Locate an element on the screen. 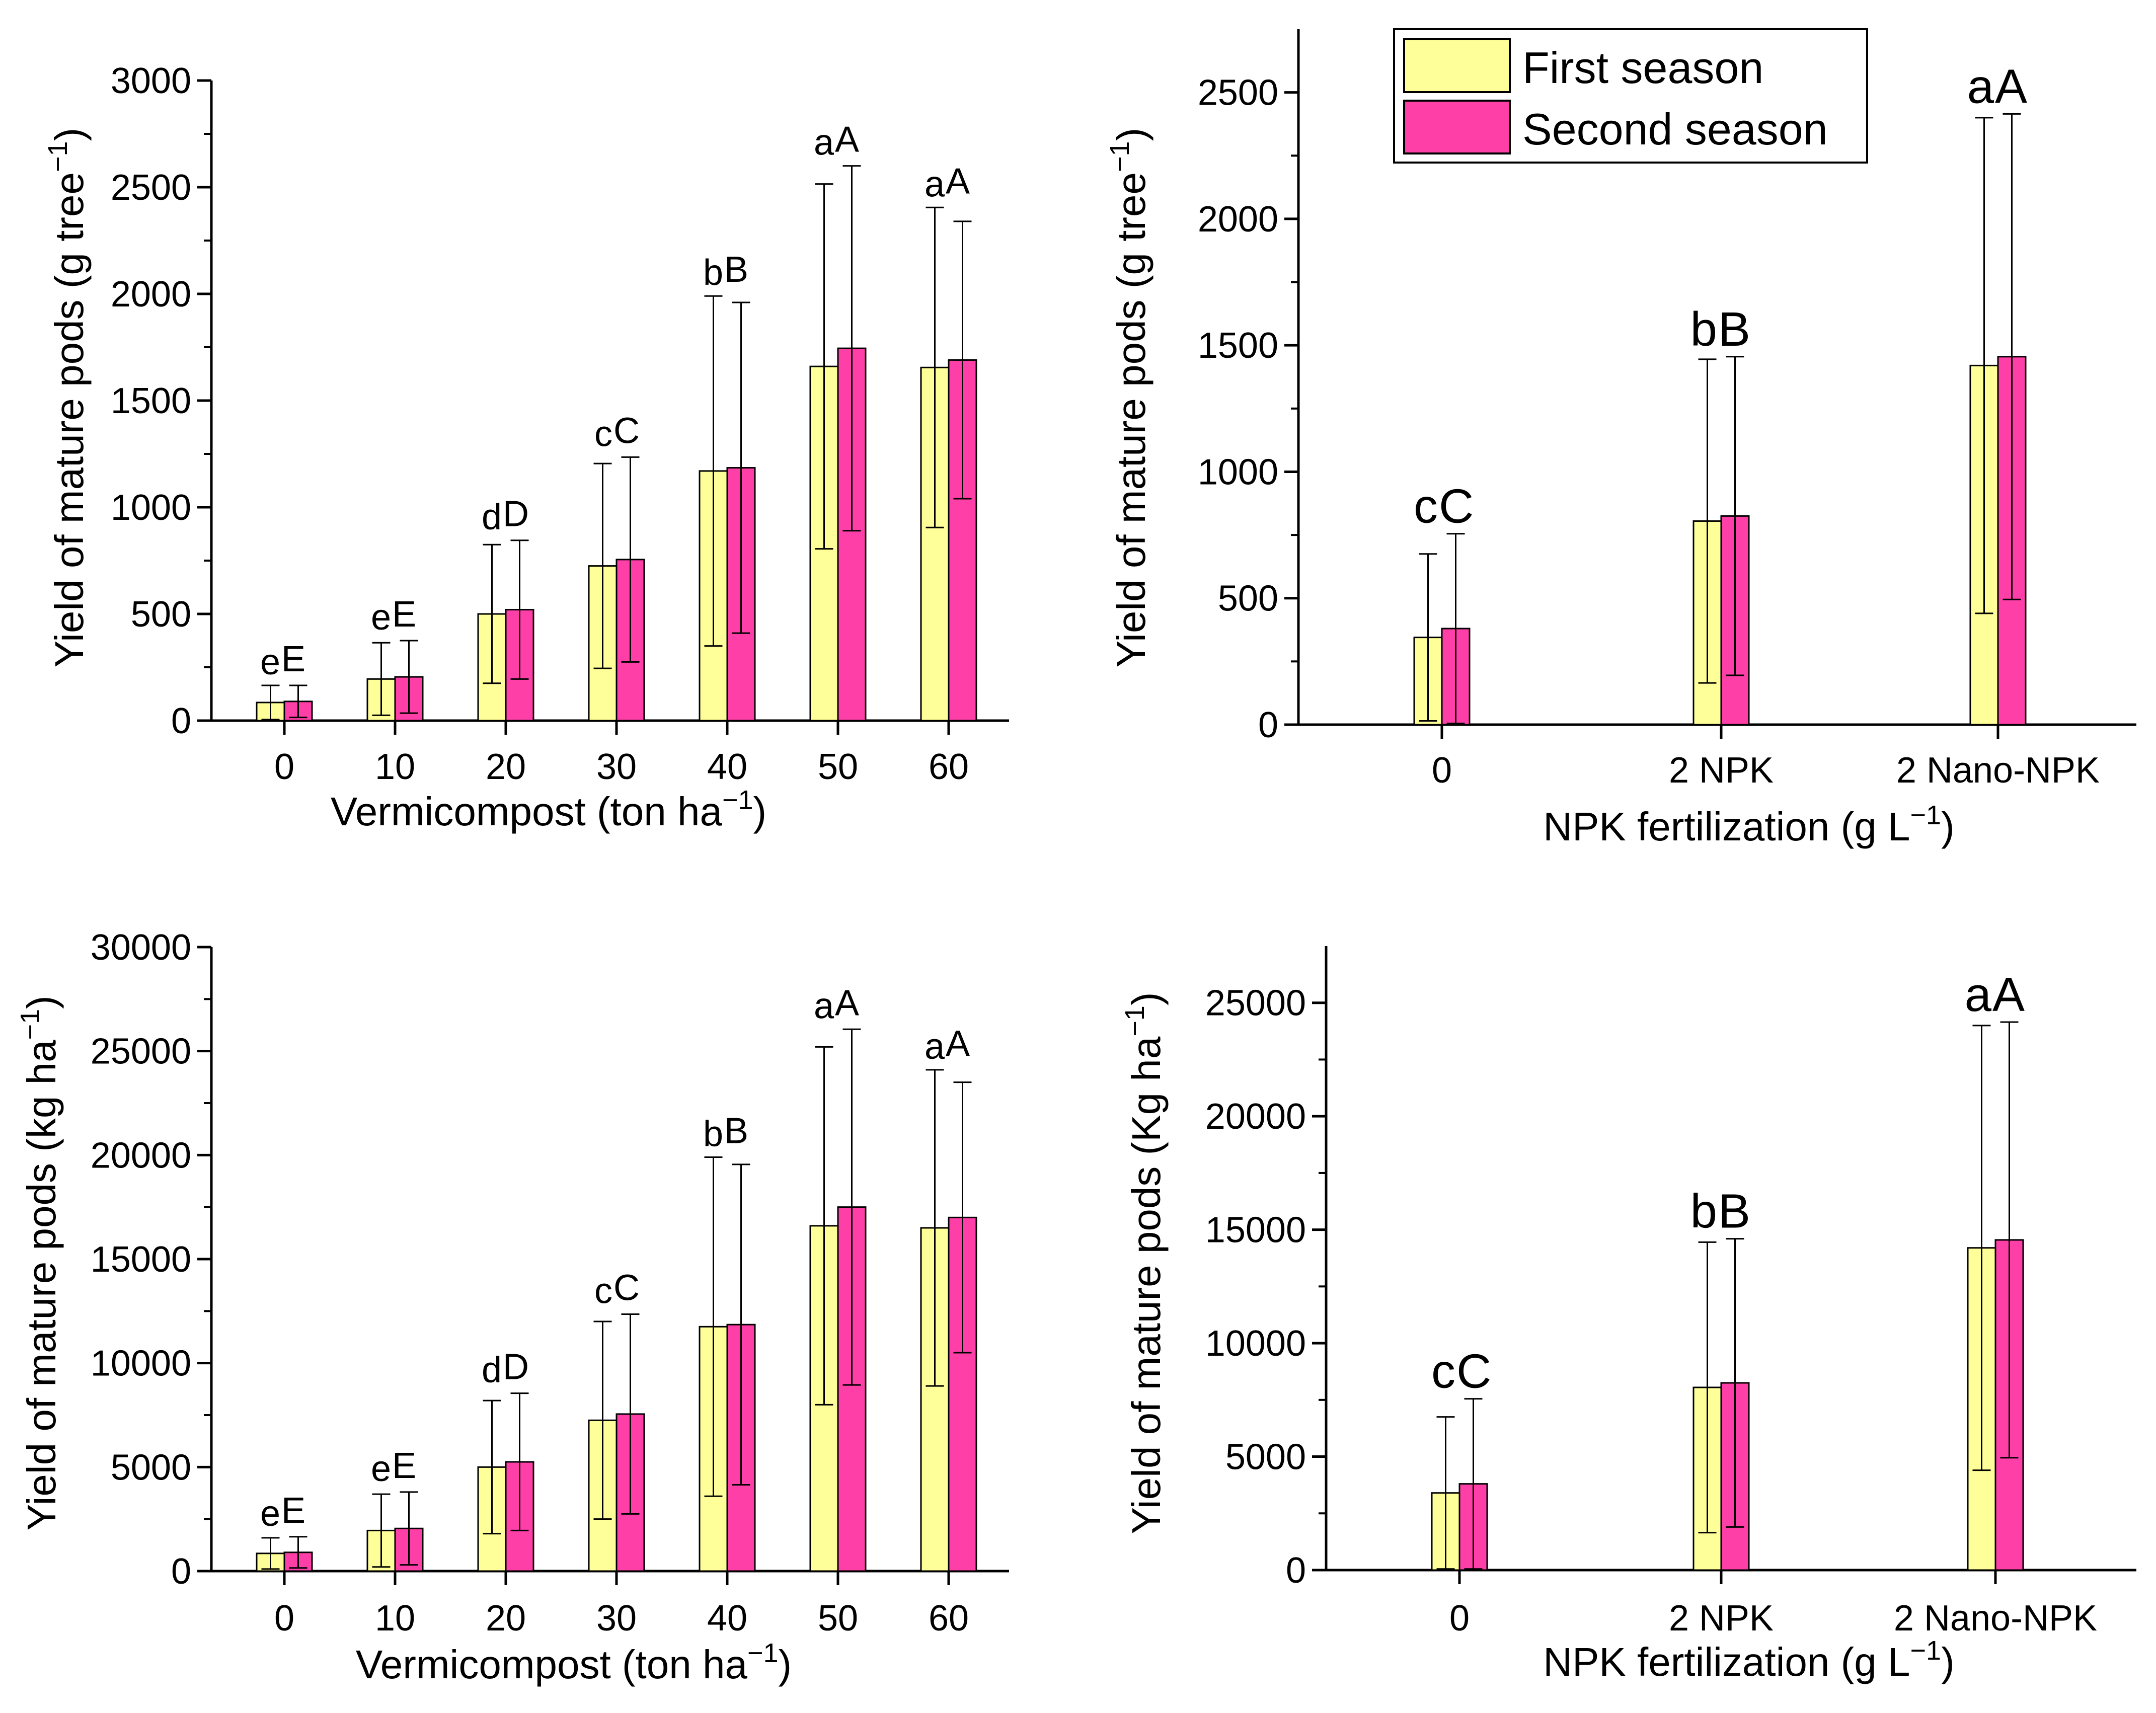  x-tick-label: 2 Nano-NPK is located at coordinates (1995, 1618).